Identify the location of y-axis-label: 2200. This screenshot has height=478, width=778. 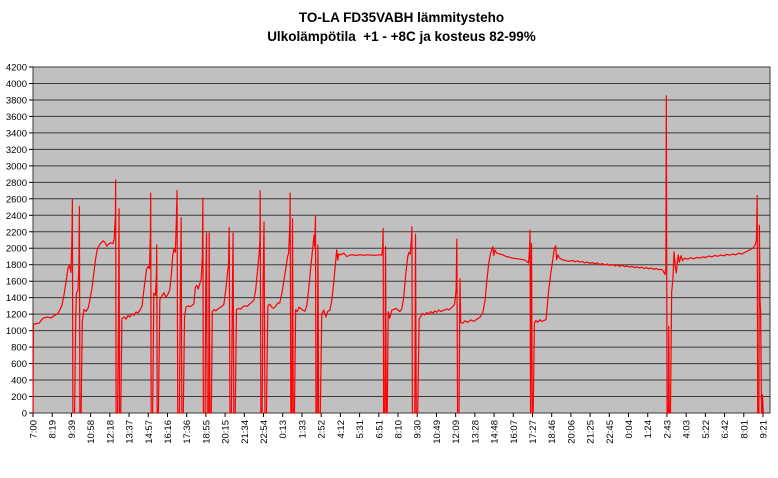
(16, 232).